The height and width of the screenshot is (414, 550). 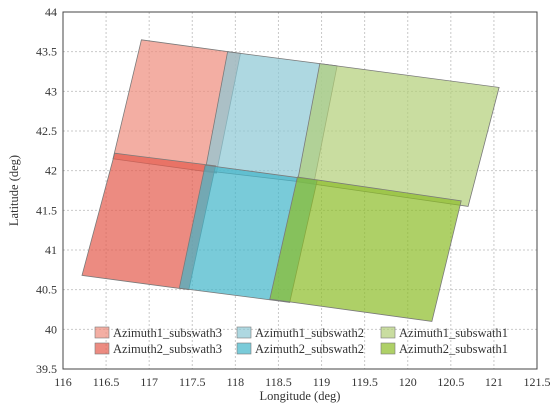 What do you see at coordinates (364, 382) in the screenshot?
I see `x-tick-label: 119.5` at bounding box center [364, 382].